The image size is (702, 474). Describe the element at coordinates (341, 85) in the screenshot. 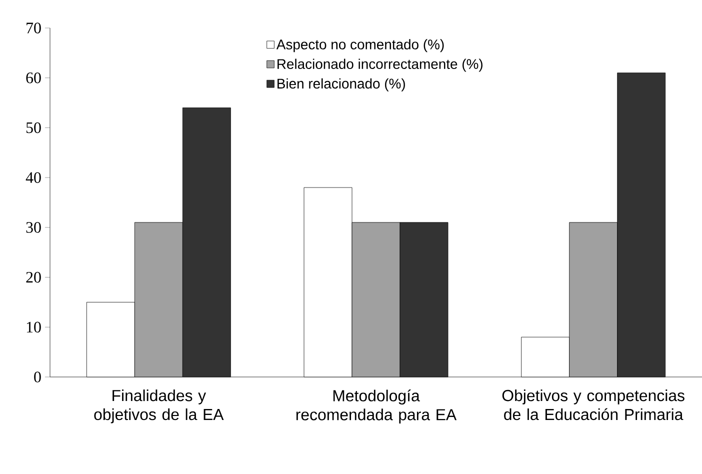

I see `legend-label: Bien relacionado (%)` at that location.